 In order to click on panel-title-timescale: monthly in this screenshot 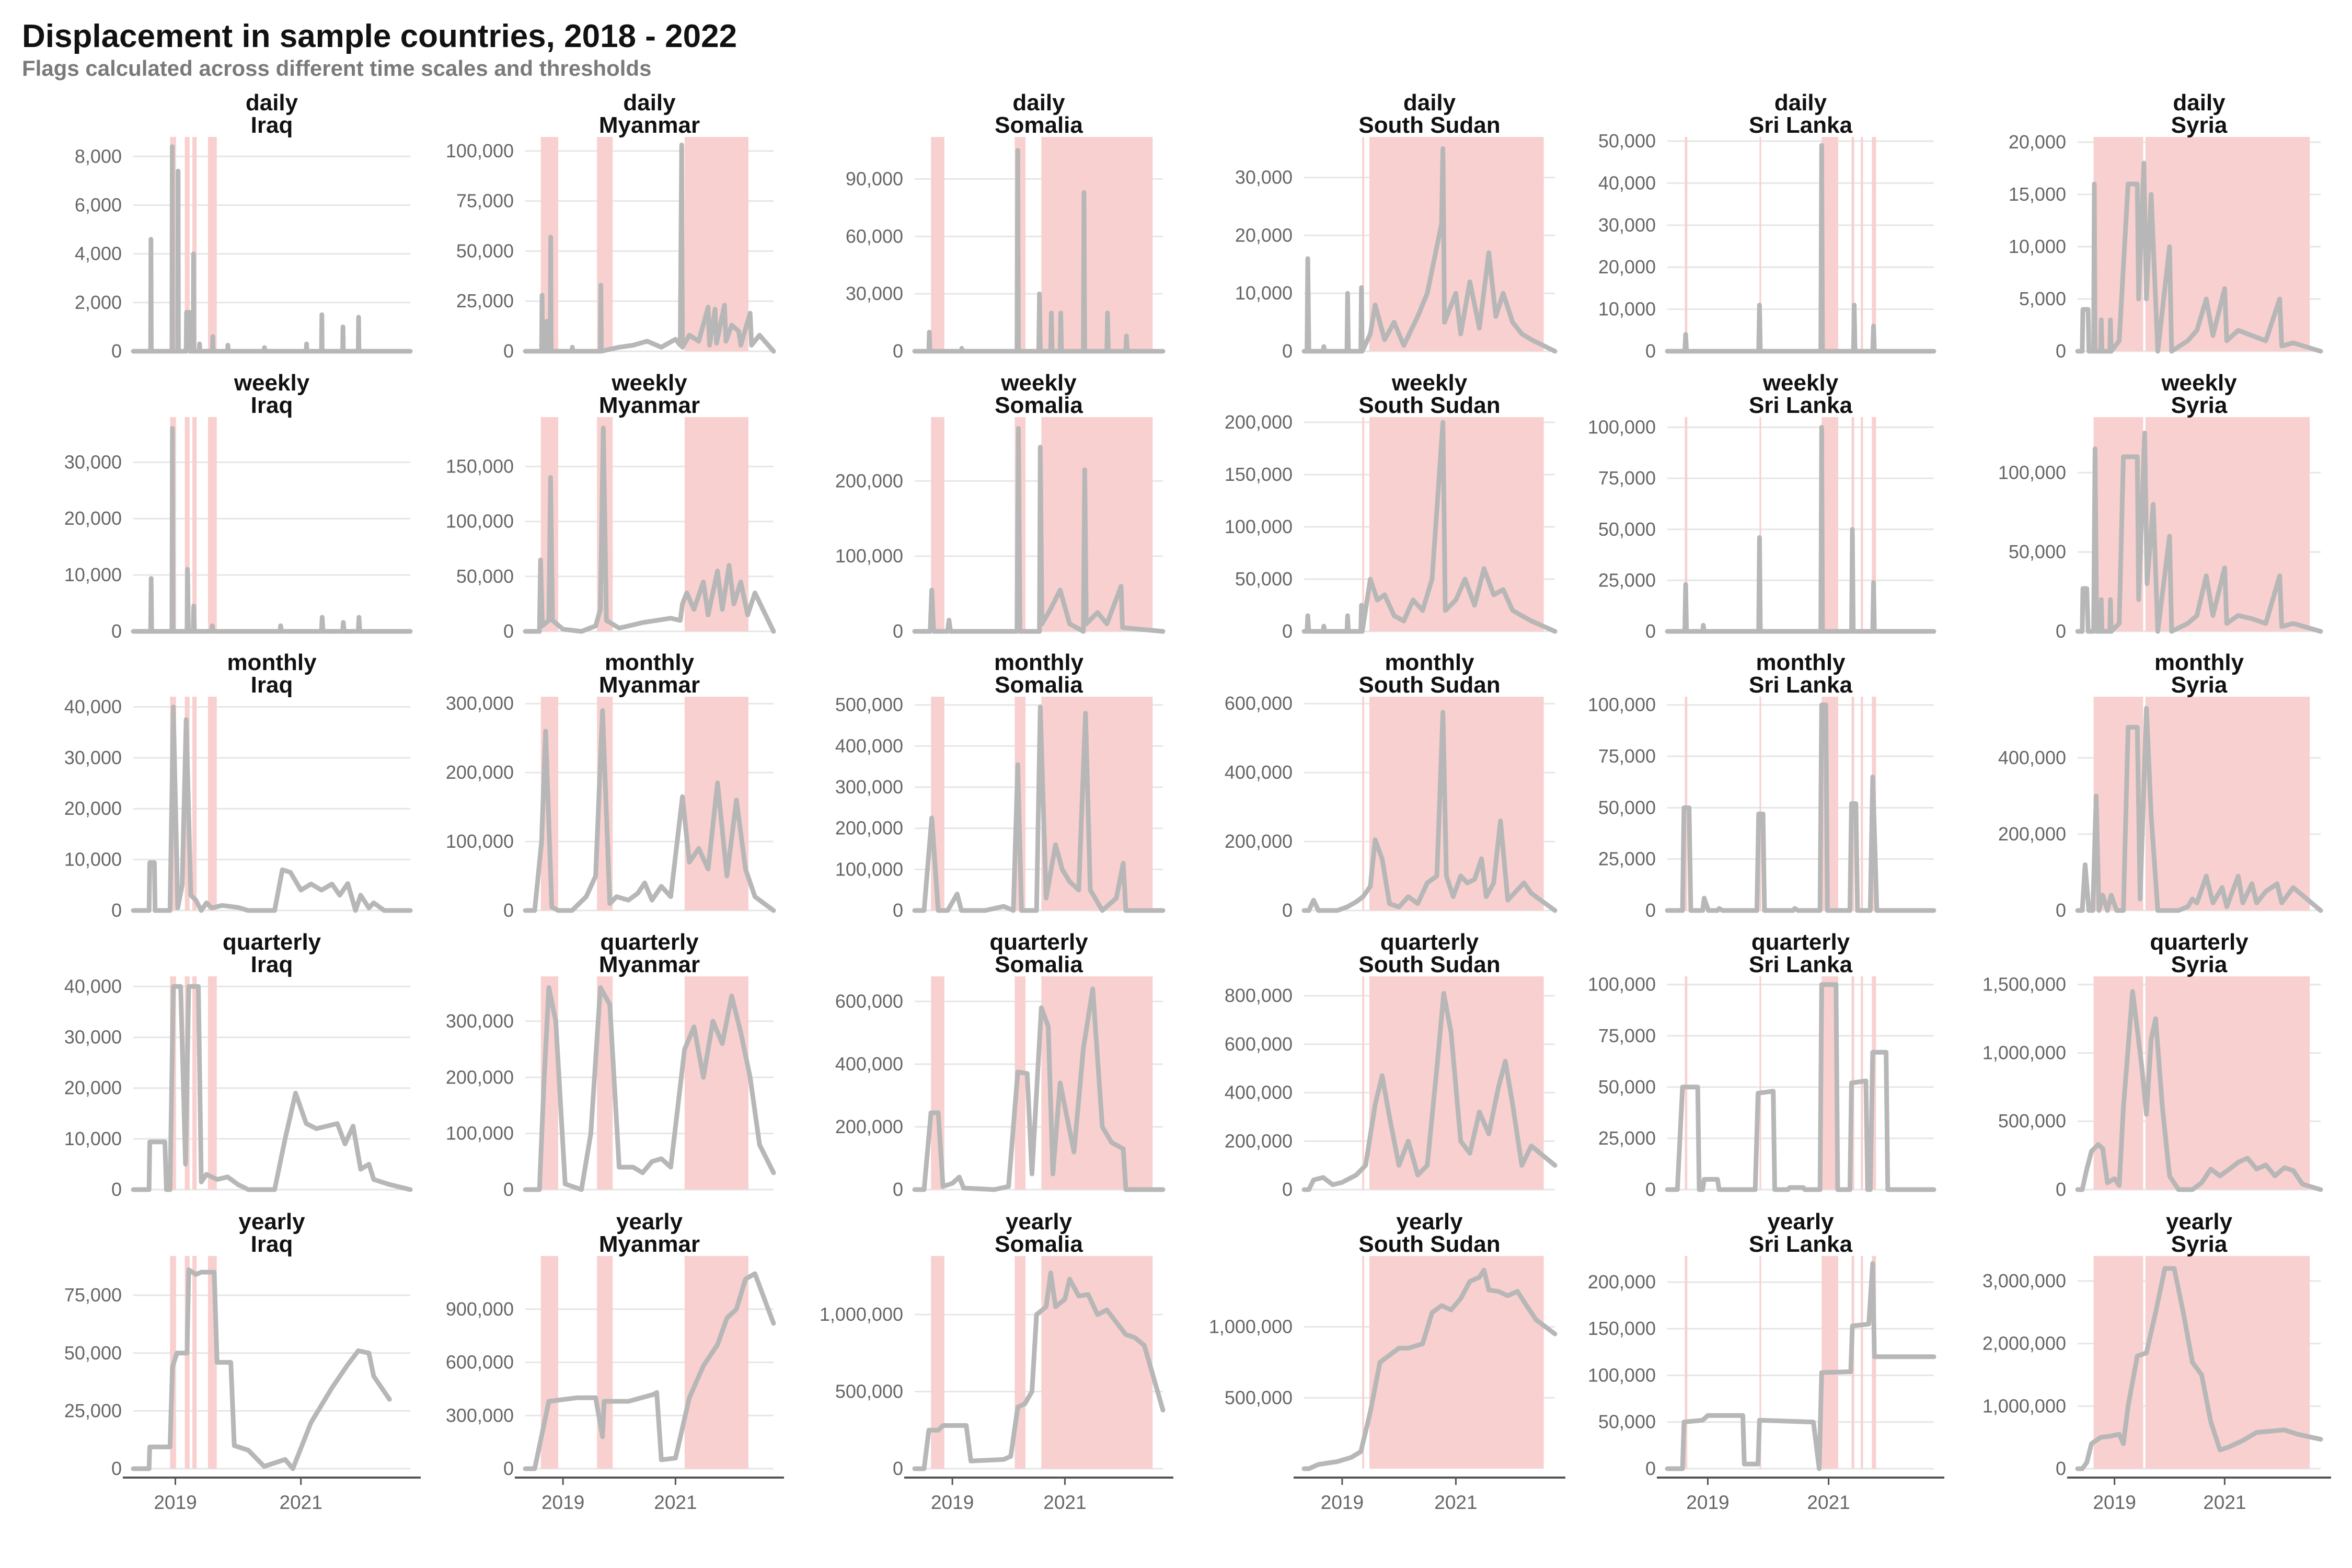, I will do `click(1801, 662)`.